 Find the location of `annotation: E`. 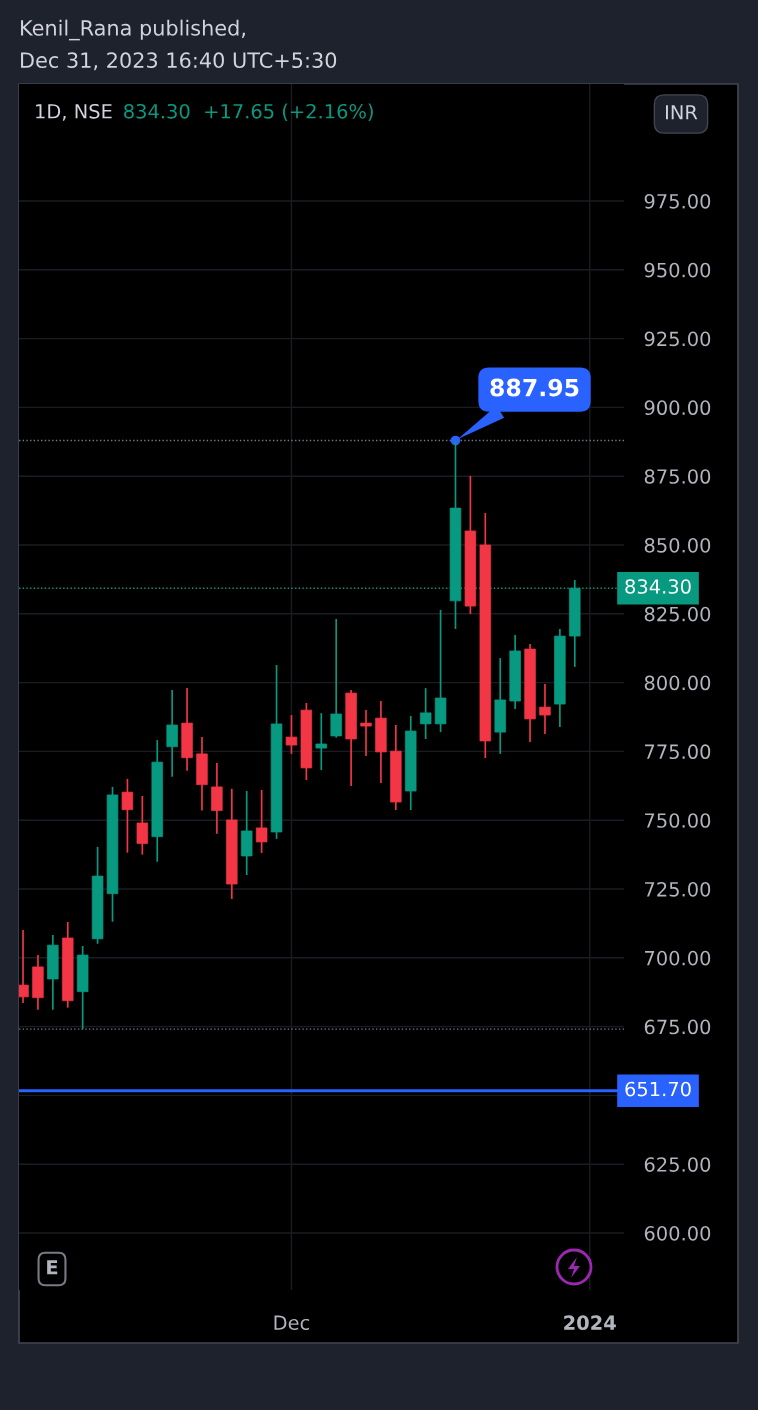

annotation: E is located at coordinates (52, 1267).